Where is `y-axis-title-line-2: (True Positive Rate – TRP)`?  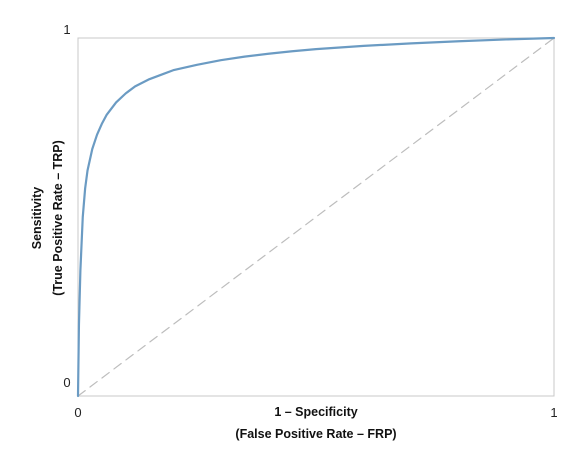
y-axis-title-line-2: (True Positive Rate – TRP) is located at coordinates (58, 218).